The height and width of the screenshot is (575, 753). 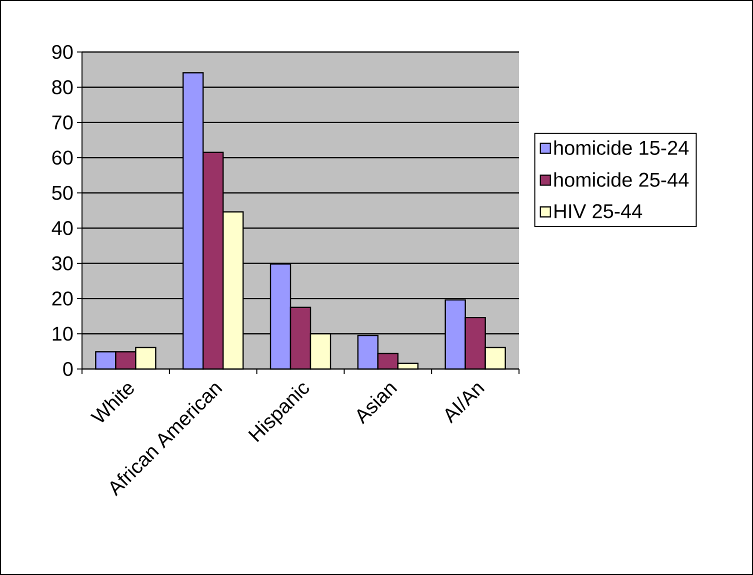 What do you see at coordinates (62, 52) in the screenshot?
I see `y-tick-label: 90` at bounding box center [62, 52].